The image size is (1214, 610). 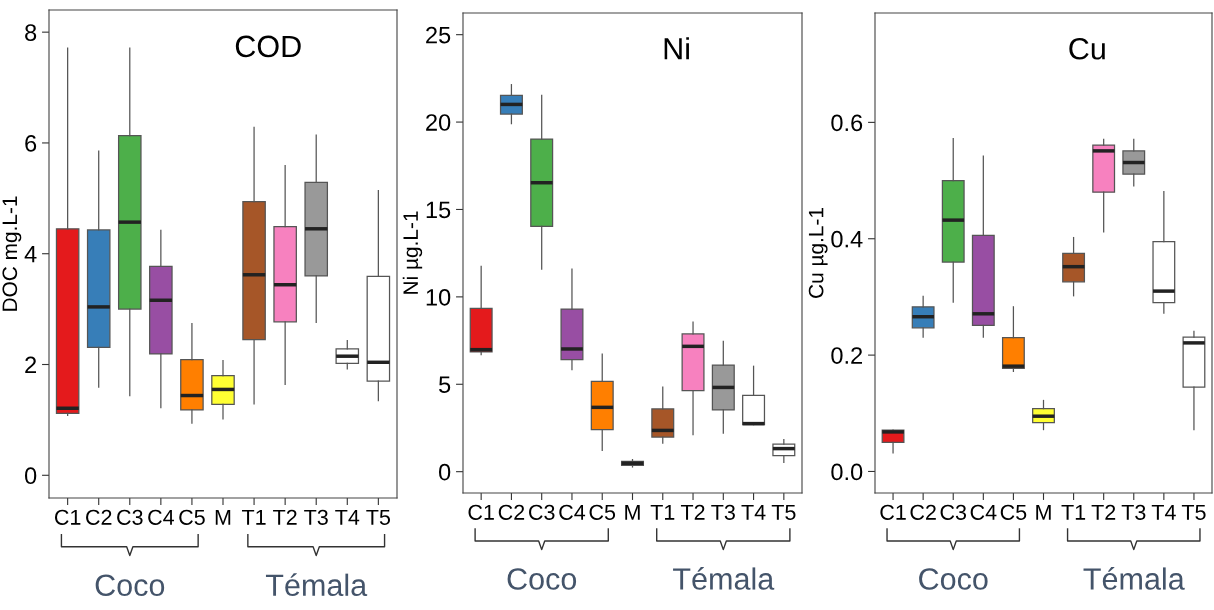 I want to click on text: Ni, so click(x=676, y=48).